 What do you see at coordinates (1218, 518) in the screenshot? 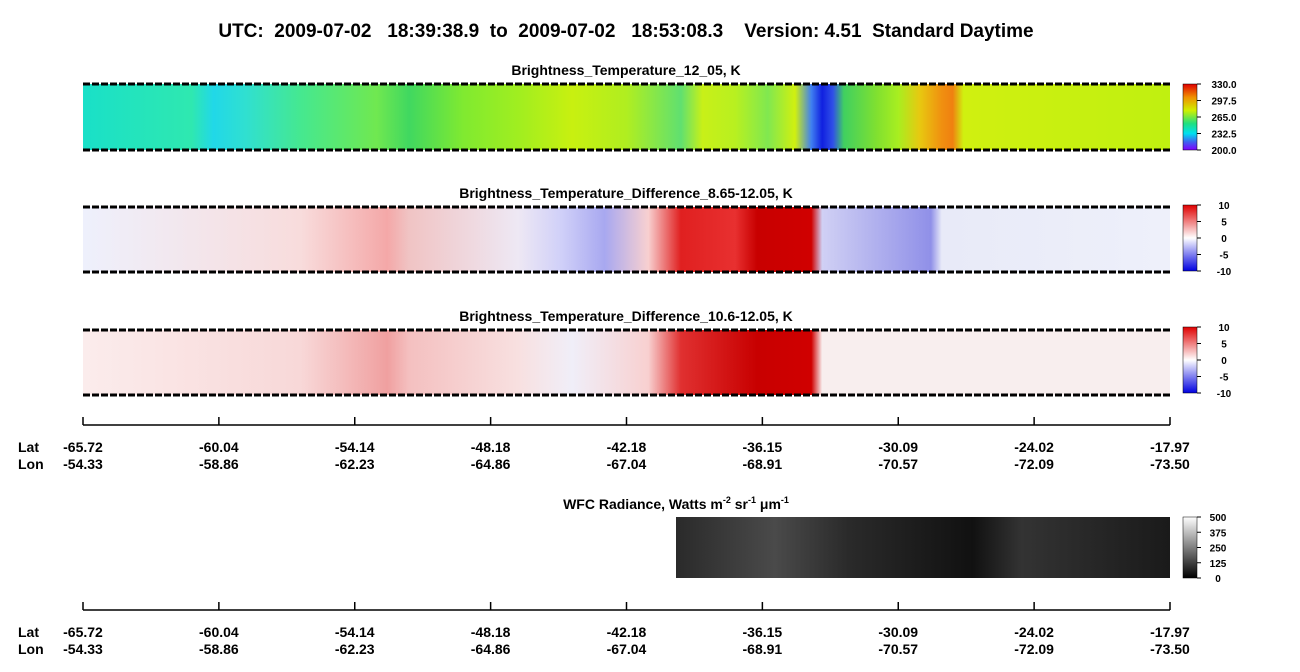
I see `colorbar-label: 500` at bounding box center [1218, 518].